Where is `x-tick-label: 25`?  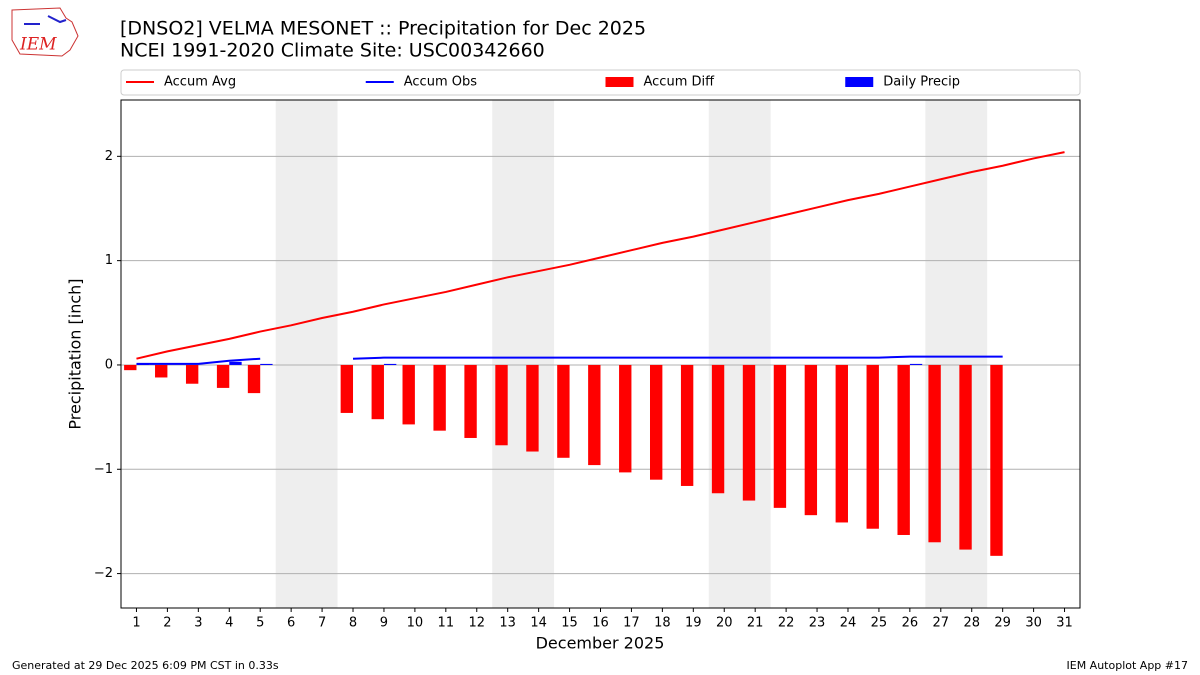 x-tick-label: 25 is located at coordinates (879, 623).